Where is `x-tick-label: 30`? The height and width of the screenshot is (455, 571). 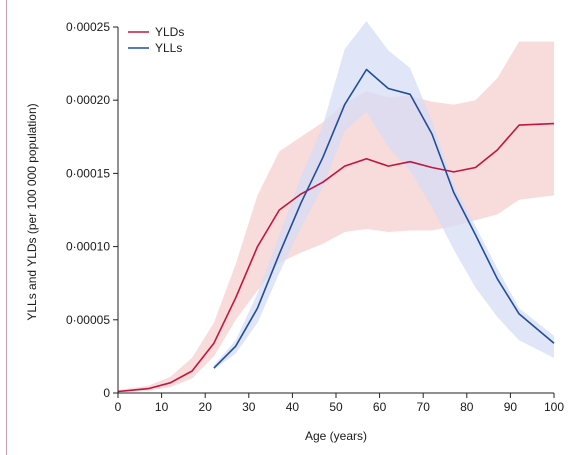
x-tick-label: 30 is located at coordinates (249, 407).